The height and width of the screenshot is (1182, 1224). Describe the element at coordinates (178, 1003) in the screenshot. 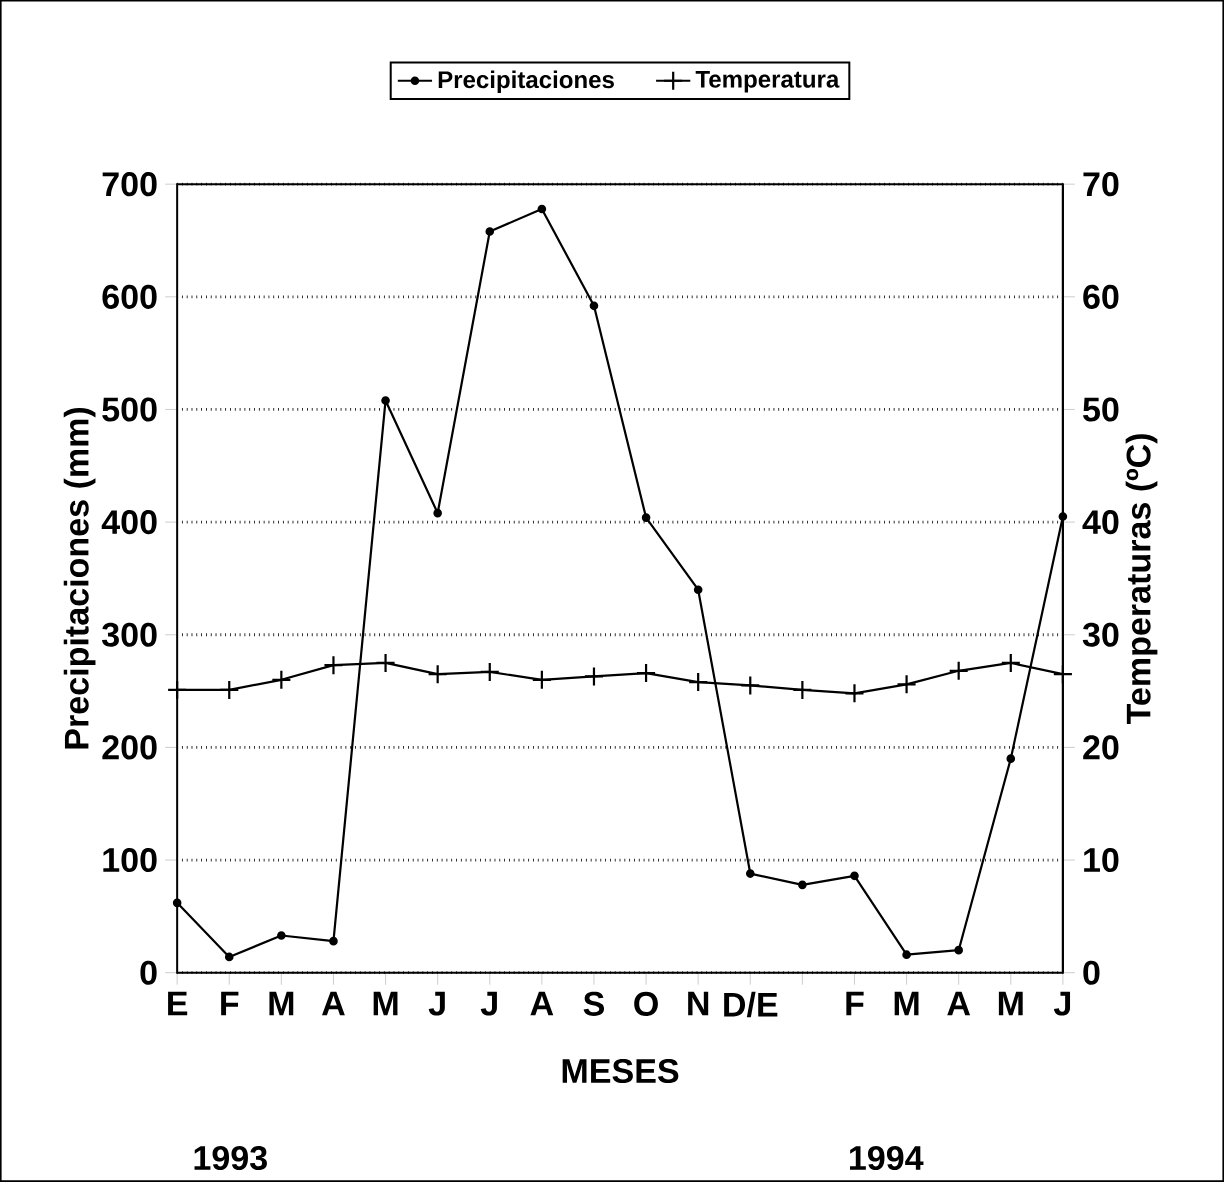

I see `x-tick-label: E` at that location.